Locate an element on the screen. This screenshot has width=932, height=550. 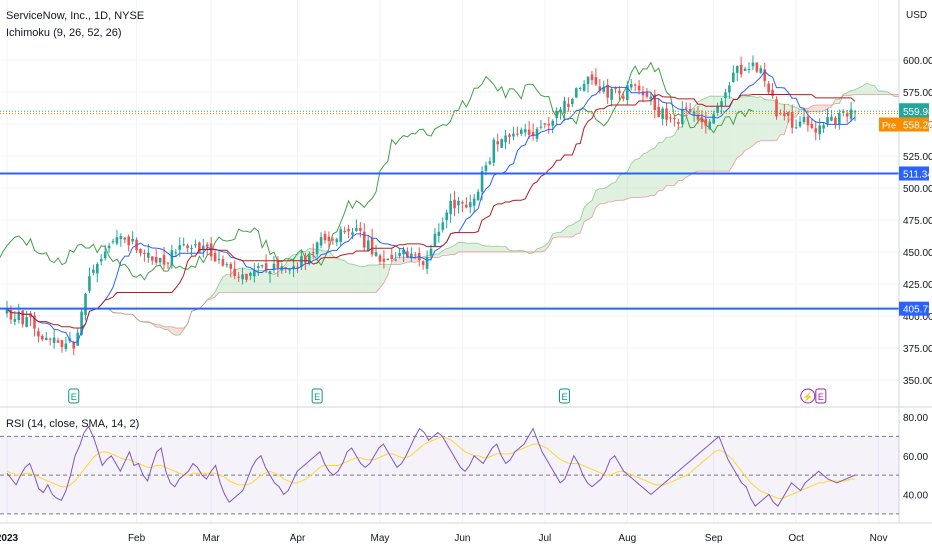
rsi-legend: RSI (14, close, SMA, 14, 2) is located at coordinates (73, 424).